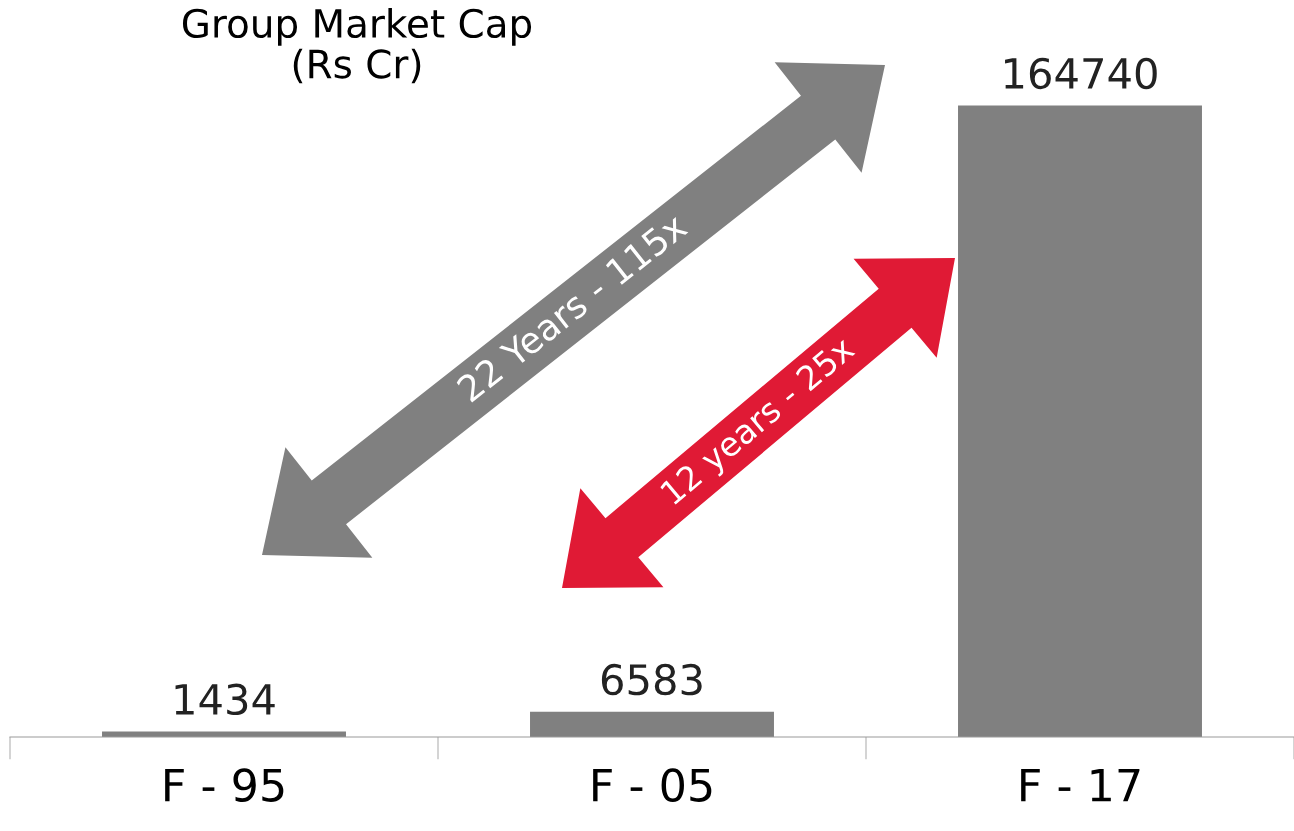 The width and height of the screenshot is (1294, 831). I want to click on data-label: 1434, so click(225, 699).